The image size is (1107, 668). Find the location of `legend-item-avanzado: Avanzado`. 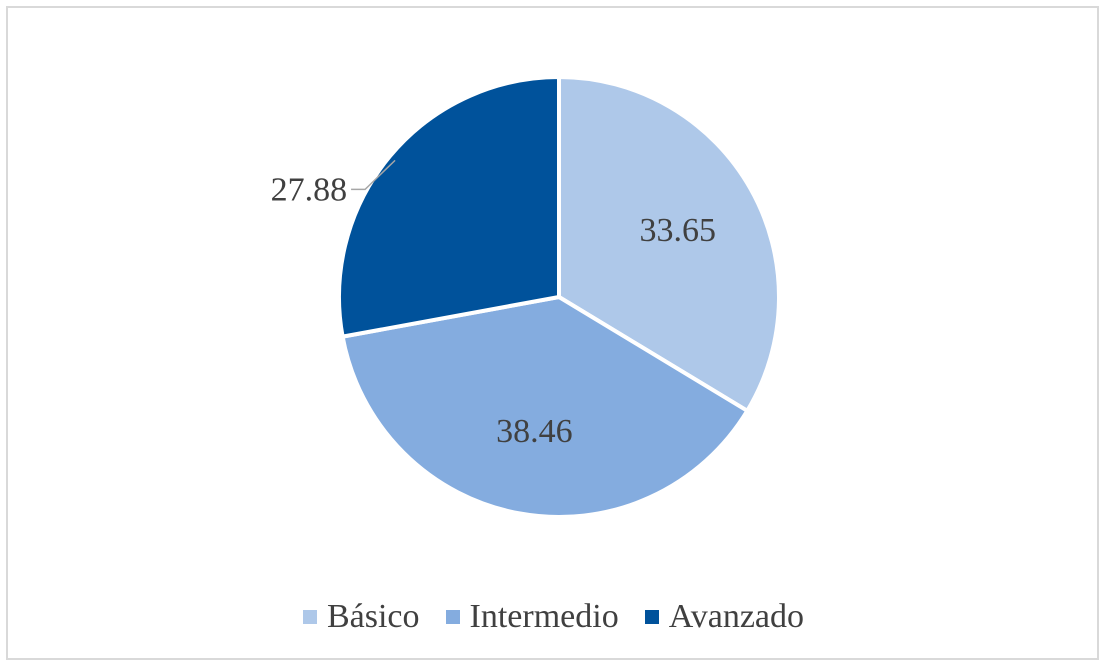

legend-item-avanzado: Avanzado is located at coordinates (724, 617).